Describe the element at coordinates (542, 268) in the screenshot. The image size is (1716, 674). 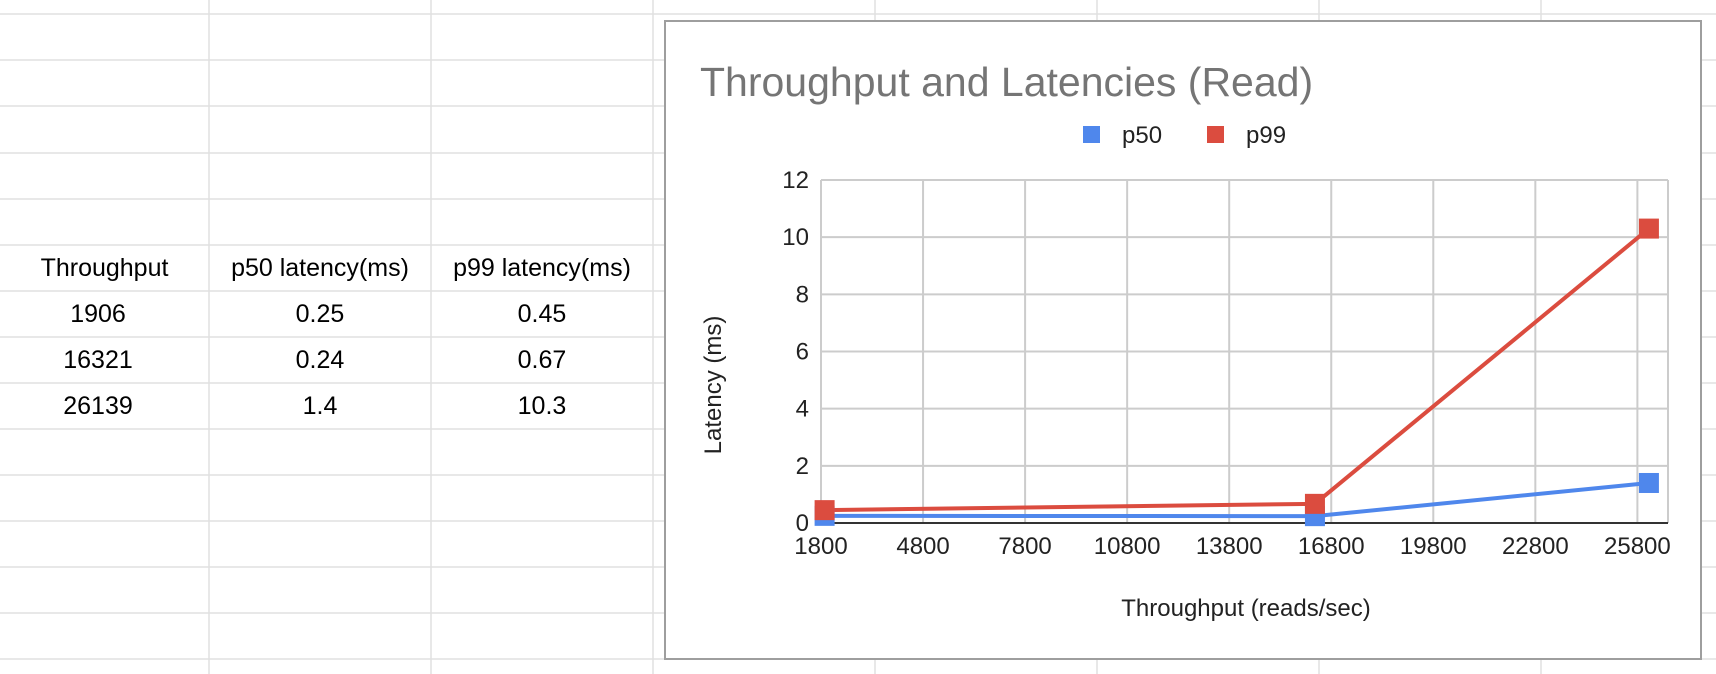
I see `header-p99-latency: p99 latency(ms)` at that location.